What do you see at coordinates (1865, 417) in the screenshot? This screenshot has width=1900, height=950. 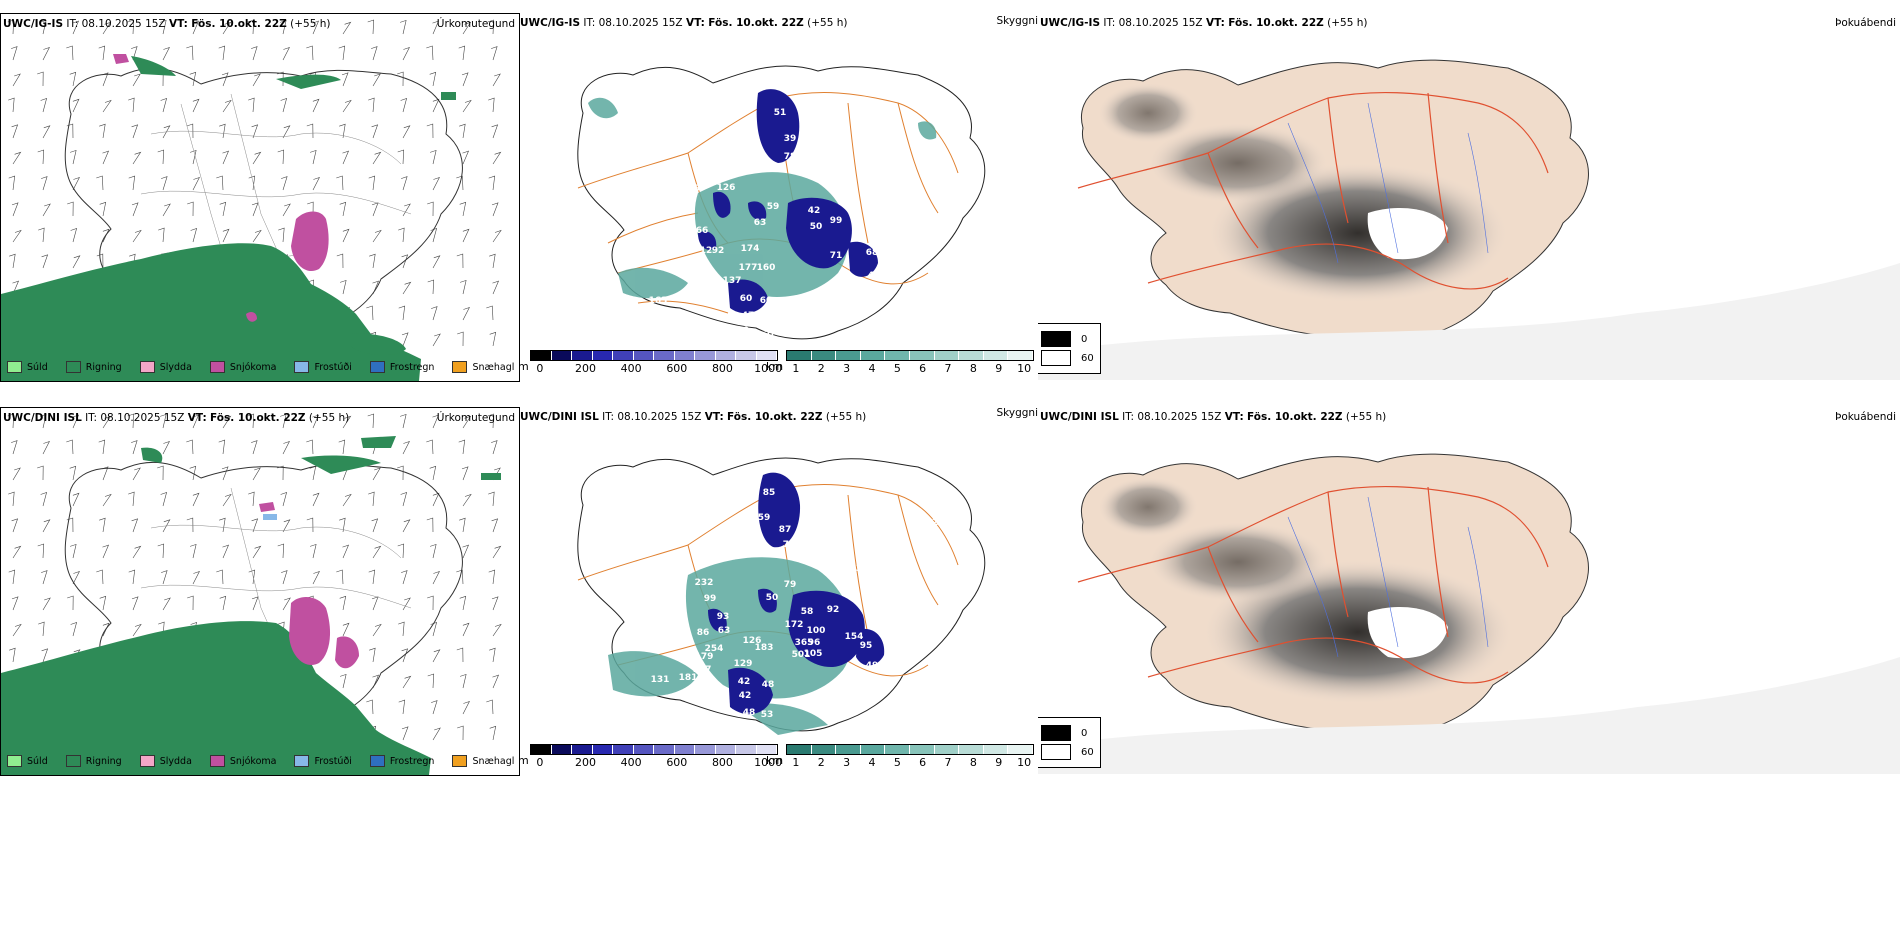 I see `row2-panel3-field-name: Þokuábendi` at bounding box center [1865, 417].